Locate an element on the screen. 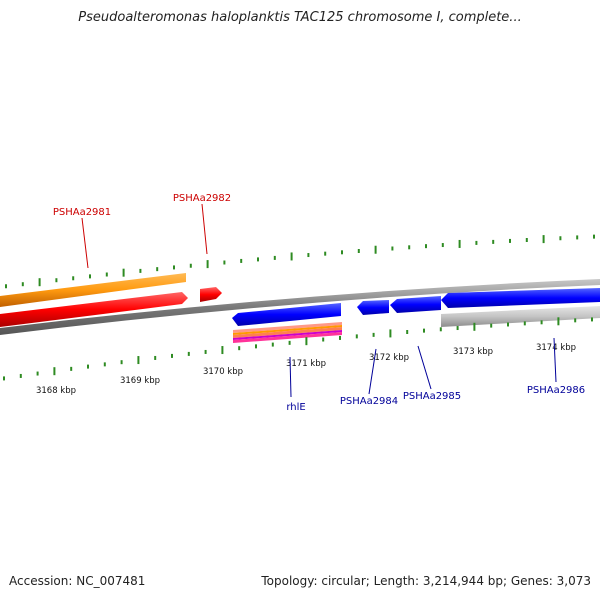 This screenshot has height=600, width=600. tick-label: 3170 kbp is located at coordinates (223, 372).